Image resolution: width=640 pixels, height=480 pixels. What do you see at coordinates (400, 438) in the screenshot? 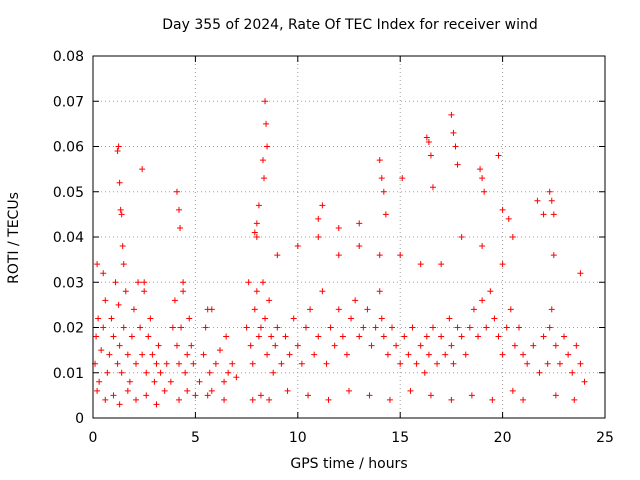
I see `x-tick-label: 15` at bounding box center [400, 438].